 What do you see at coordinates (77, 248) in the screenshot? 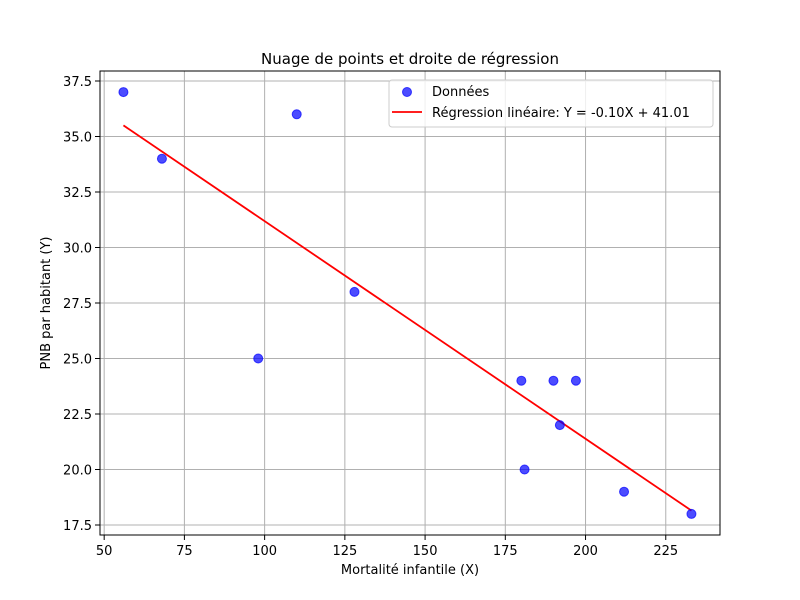
I see `y-tick-label: 30.0` at bounding box center [77, 248].